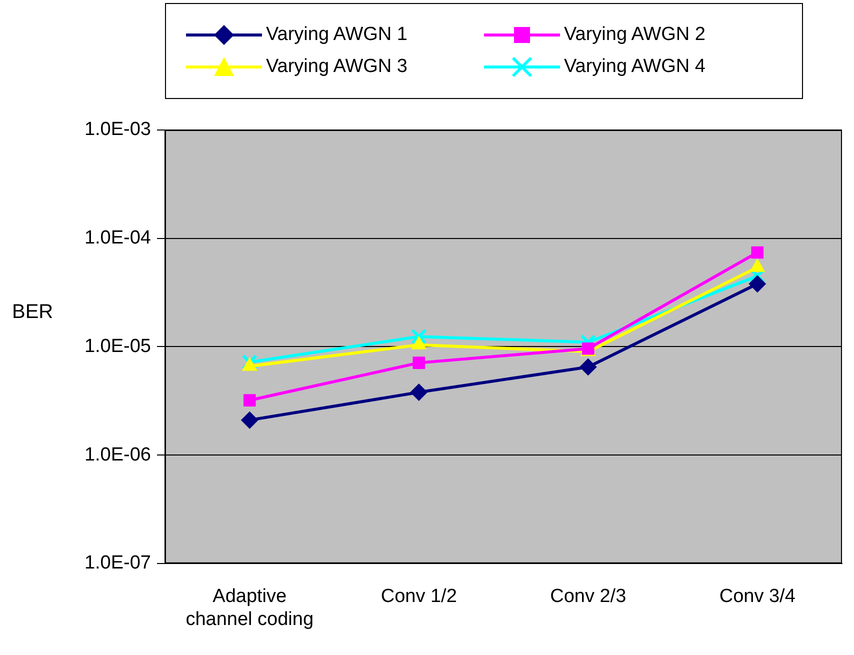 The width and height of the screenshot is (854, 655). What do you see at coordinates (118, 238) in the screenshot?
I see `y-tick-label: 1.0E-04` at bounding box center [118, 238].